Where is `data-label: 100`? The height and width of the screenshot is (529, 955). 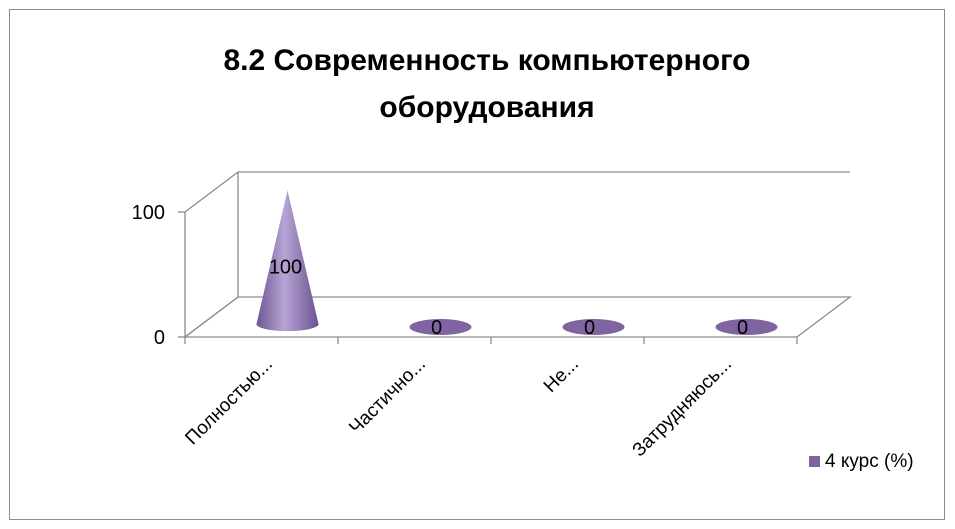
data-label: 100 is located at coordinates (285, 267).